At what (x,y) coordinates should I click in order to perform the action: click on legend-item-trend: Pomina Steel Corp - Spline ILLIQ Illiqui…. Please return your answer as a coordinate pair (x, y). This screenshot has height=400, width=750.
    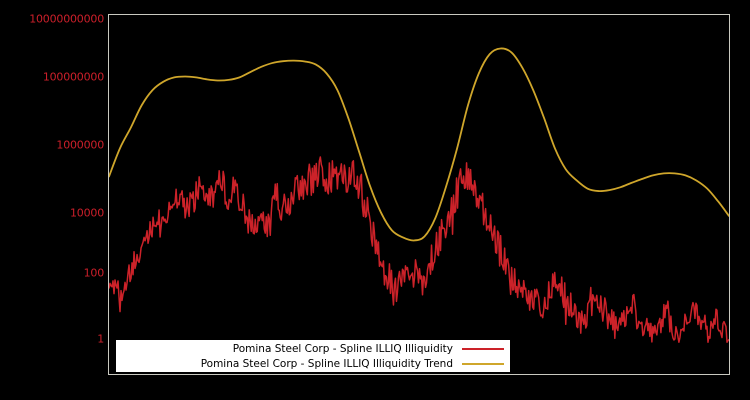
    Looking at the image, I should click on (313, 363).